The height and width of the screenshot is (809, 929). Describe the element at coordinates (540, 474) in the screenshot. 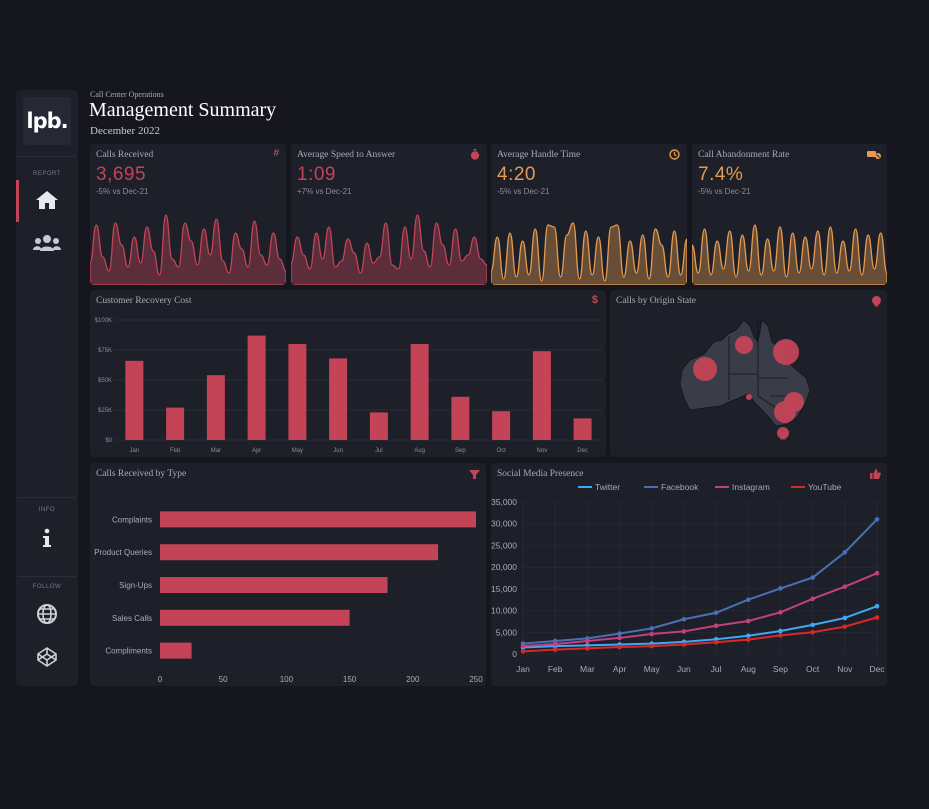

I see `card-title: Social Media Presence` at that location.